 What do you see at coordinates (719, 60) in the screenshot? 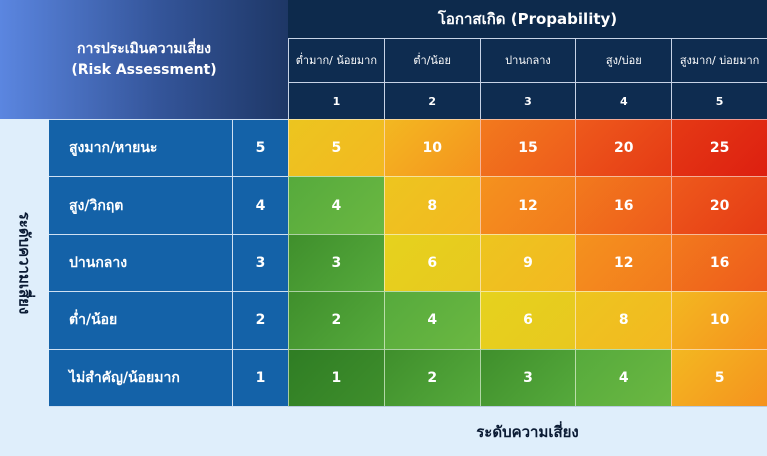
I see `probability-column-label: สูงมาก/ บ่อยมาก` at bounding box center [719, 60].